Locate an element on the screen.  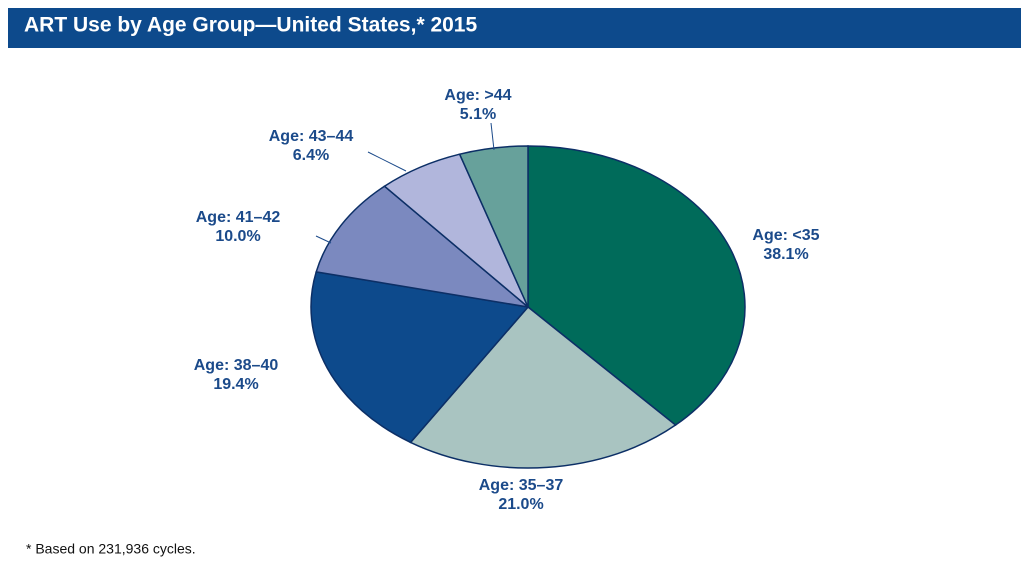
footnote: * Based on 231,936 cycles. is located at coordinates (111, 549).